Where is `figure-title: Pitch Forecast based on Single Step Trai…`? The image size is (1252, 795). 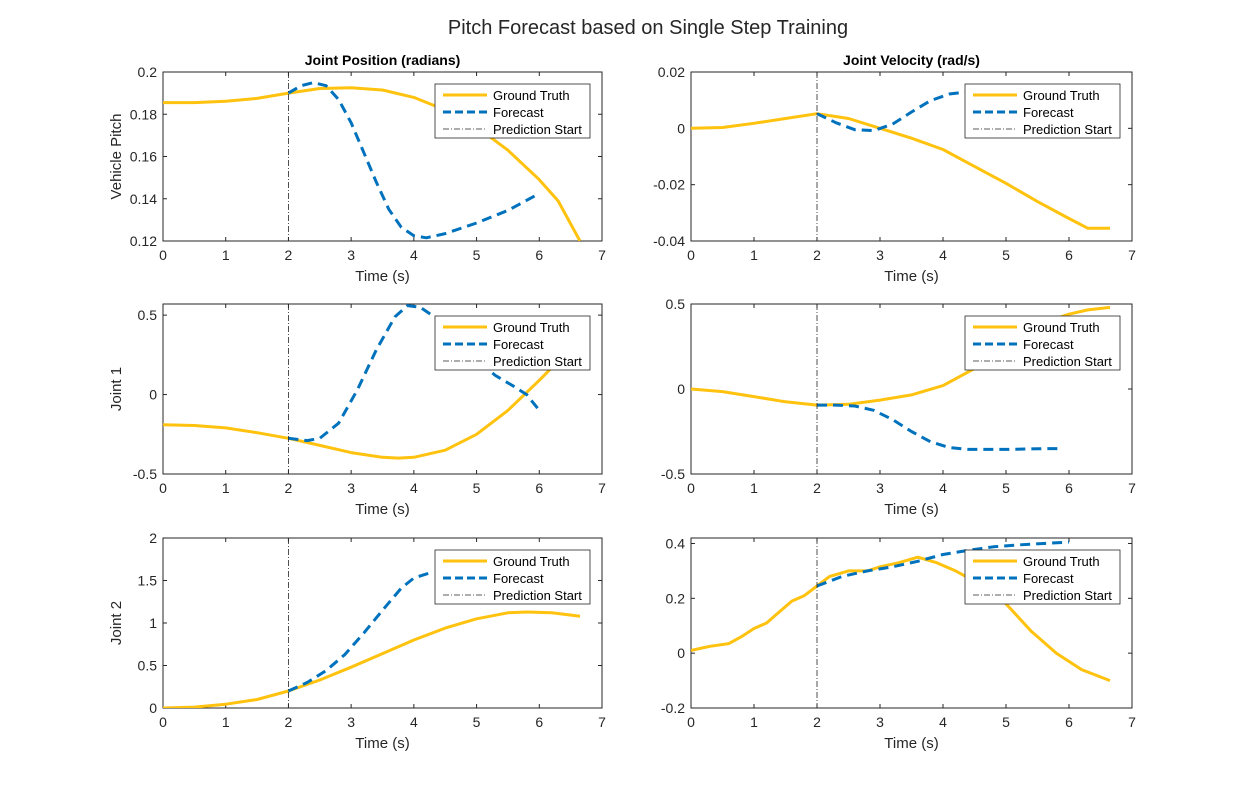 figure-title: Pitch Forecast based on Single Step Trai… is located at coordinates (648, 28).